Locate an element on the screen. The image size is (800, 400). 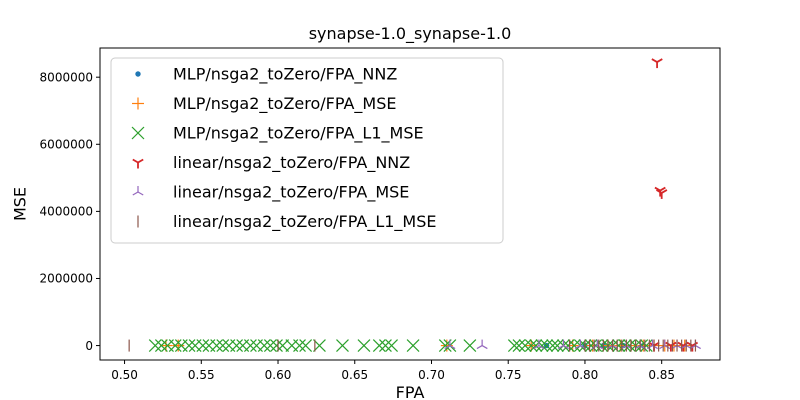
x-tick-label: 0.80 is located at coordinates (585, 375).